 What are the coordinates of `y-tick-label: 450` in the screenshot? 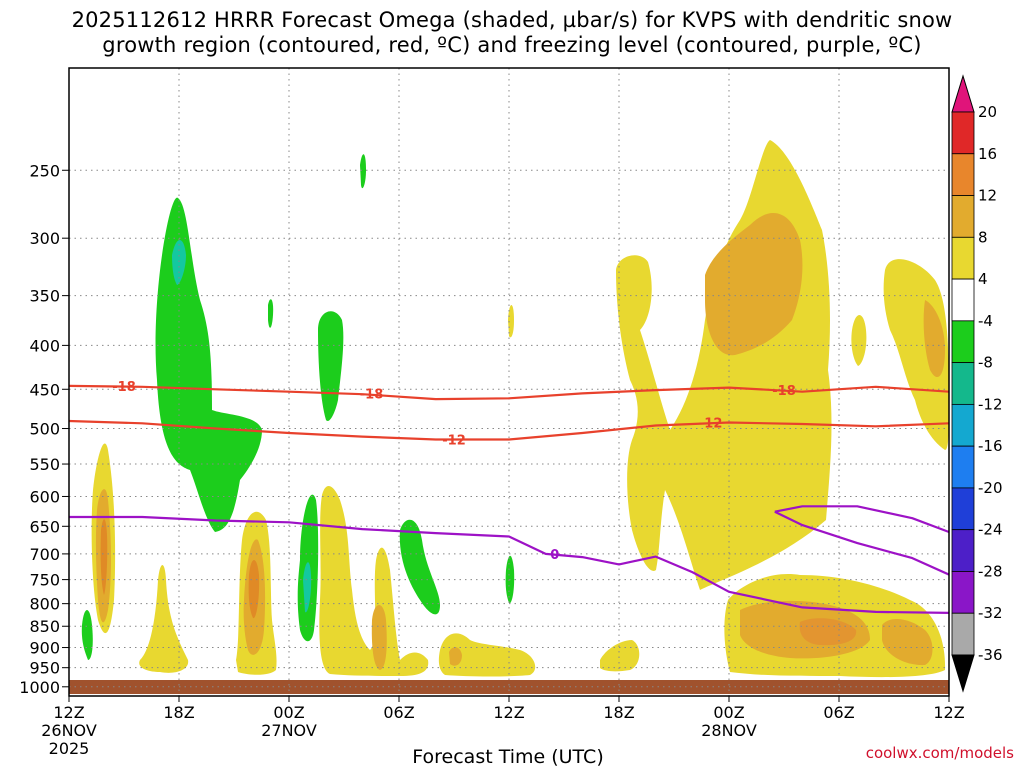 It's located at (44, 389).